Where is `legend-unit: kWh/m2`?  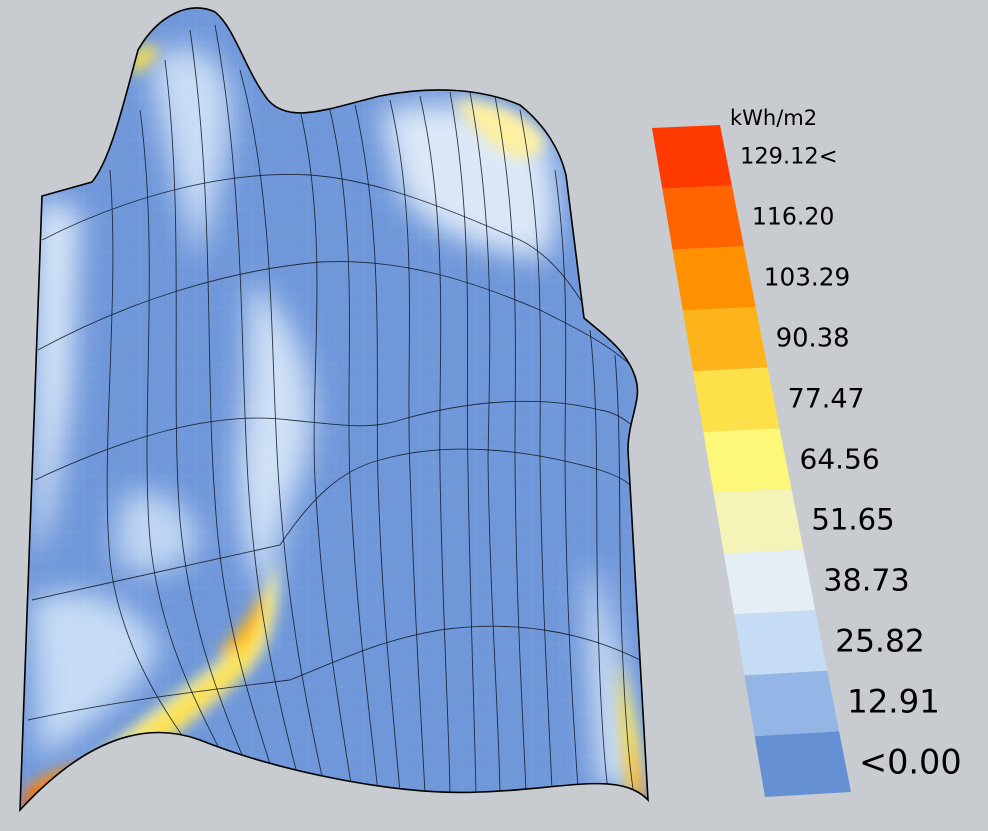
legend-unit: kWh/m2 is located at coordinates (773, 118).